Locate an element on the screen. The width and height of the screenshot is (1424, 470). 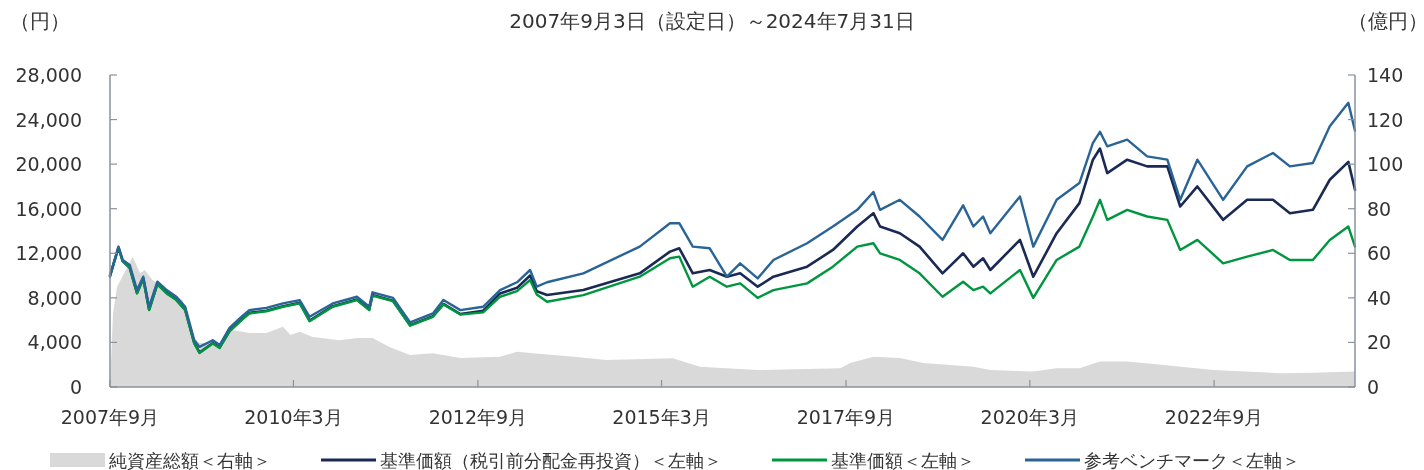
y-tick-label: 12,000 is located at coordinates (48, 253).